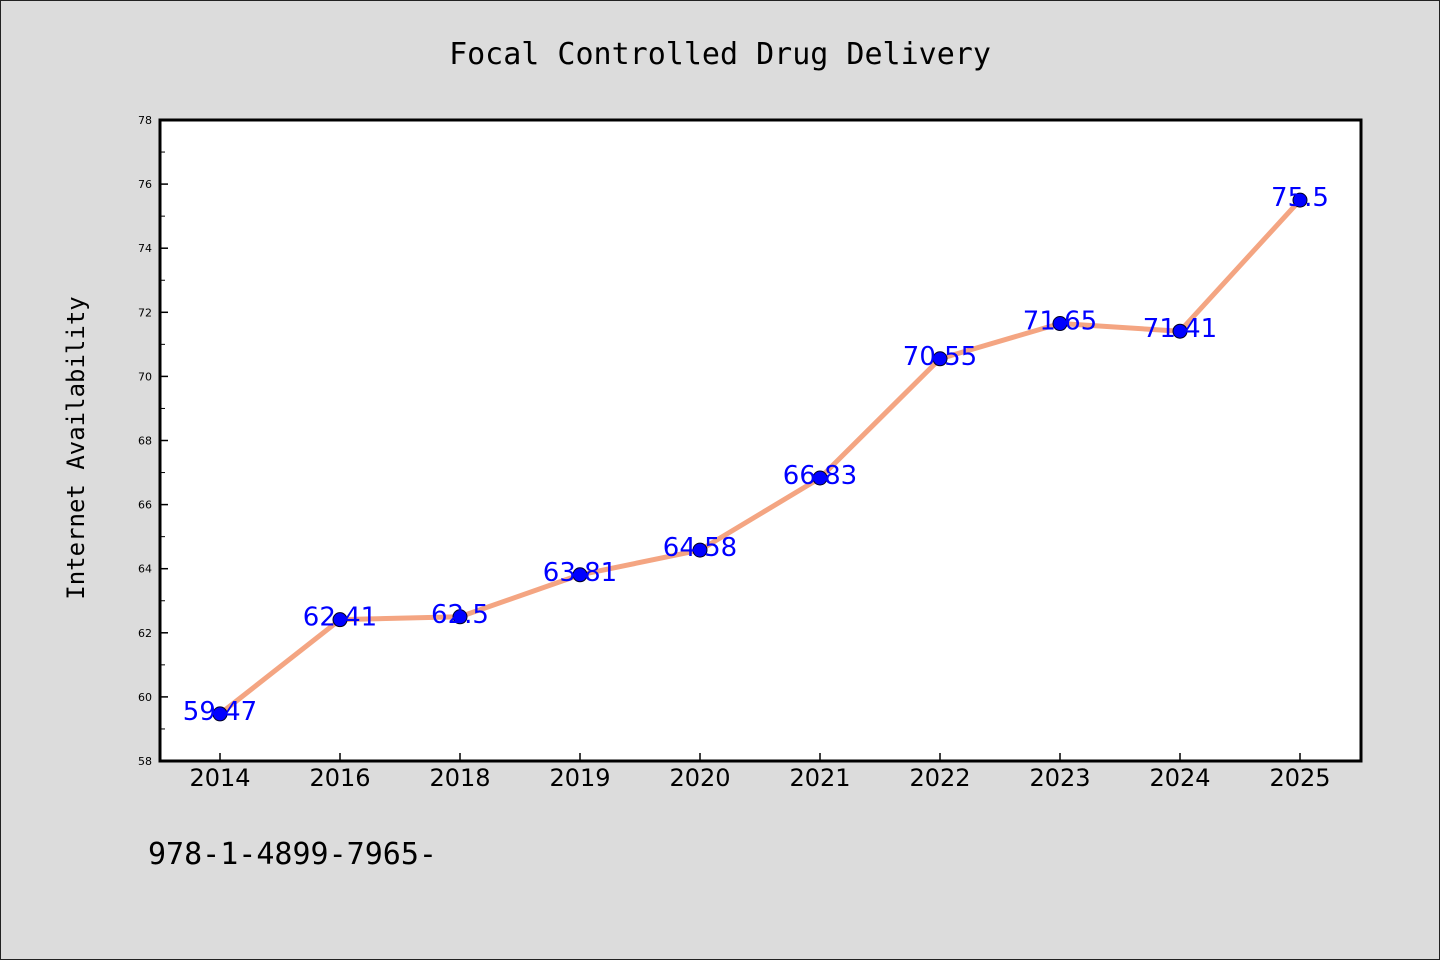 The height and width of the screenshot is (960, 1440). What do you see at coordinates (145, 569) in the screenshot?
I see `y-tick-label: 64` at bounding box center [145, 569].